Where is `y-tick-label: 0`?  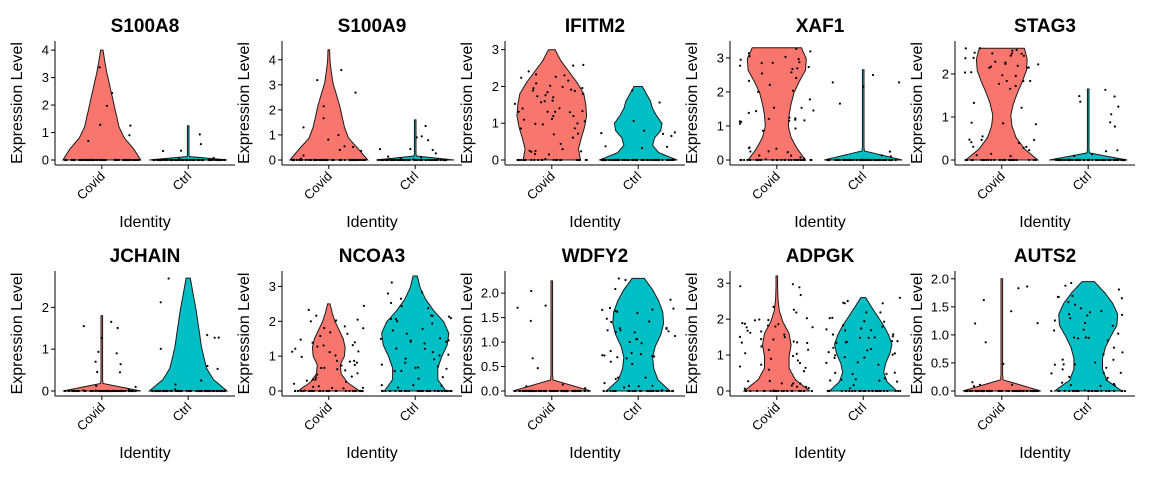
y-tick-label: 0 is located at coordinates (720, 160).